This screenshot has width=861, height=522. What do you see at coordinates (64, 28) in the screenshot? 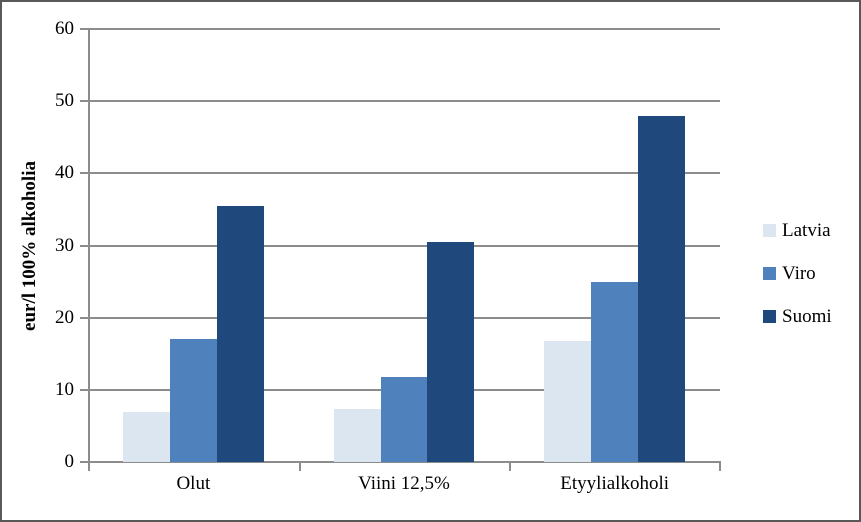
I see `y-tick-label: 60` at bounding box center [64, 28].